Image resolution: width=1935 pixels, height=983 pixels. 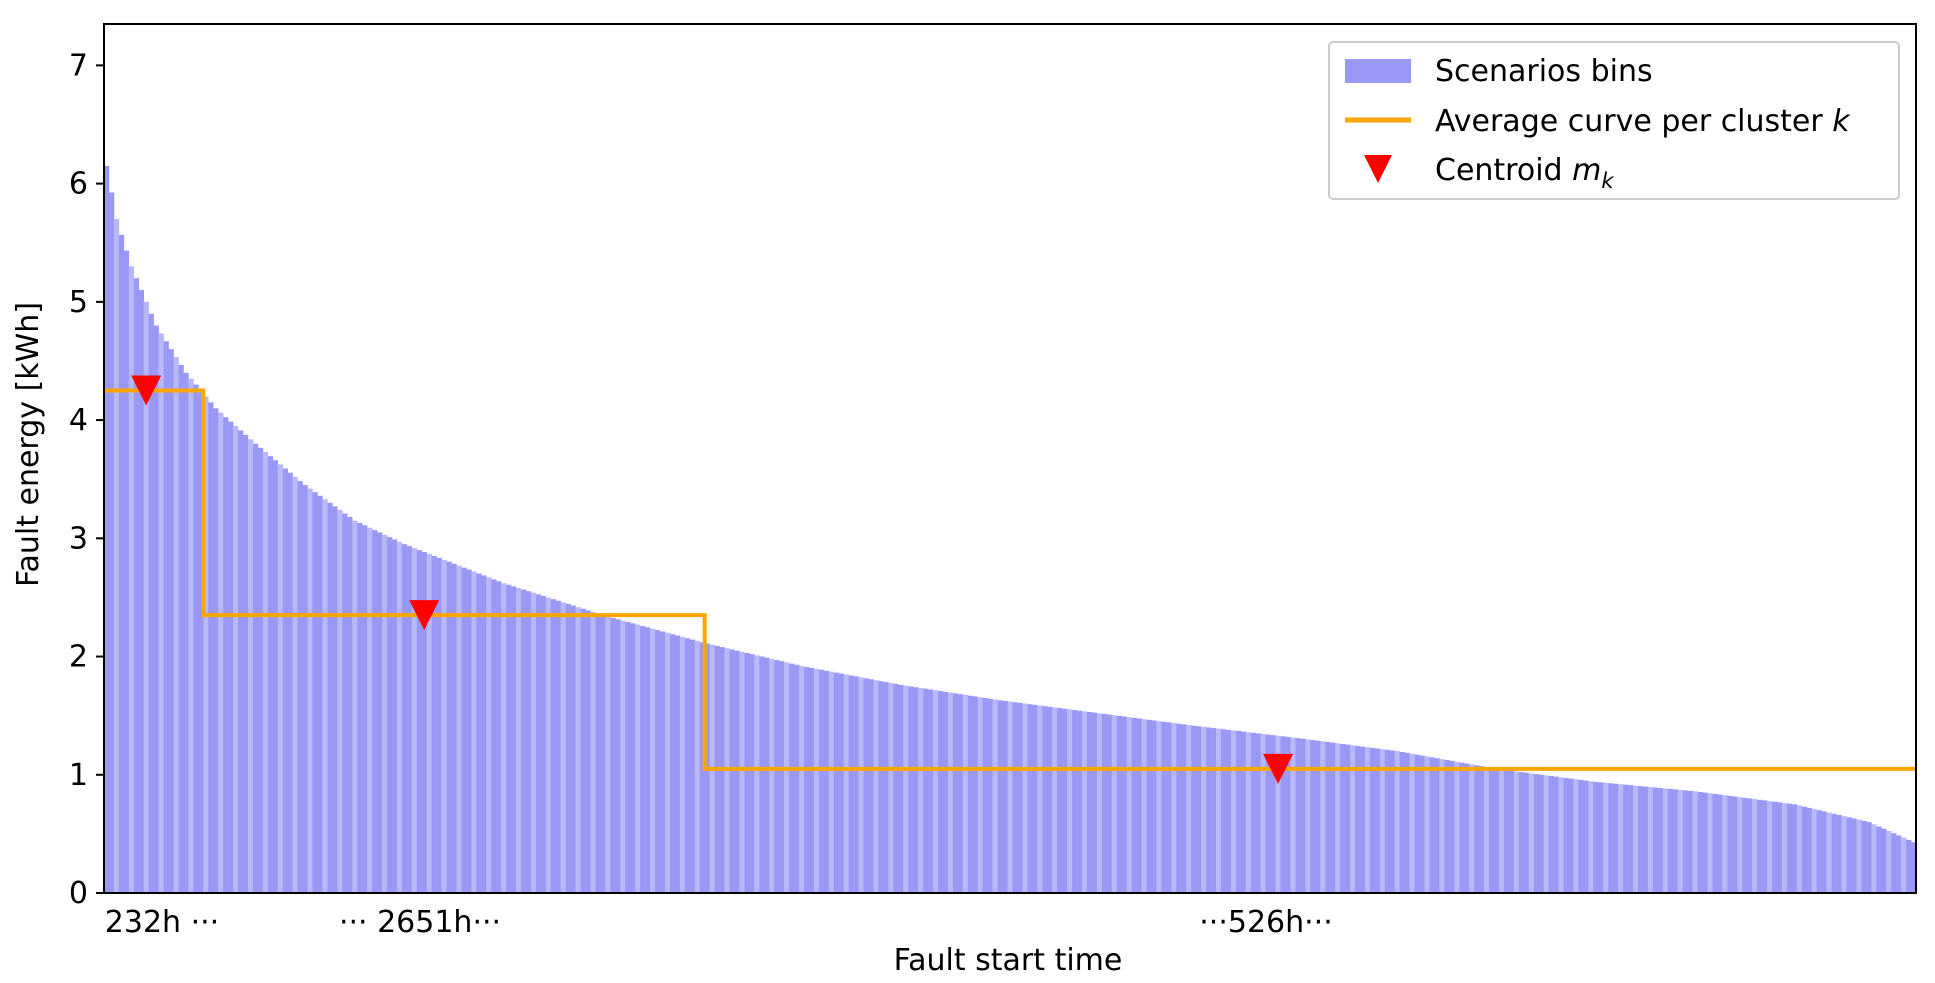 I want to click on y-tick-label: 2, so click(x=78, y=657).